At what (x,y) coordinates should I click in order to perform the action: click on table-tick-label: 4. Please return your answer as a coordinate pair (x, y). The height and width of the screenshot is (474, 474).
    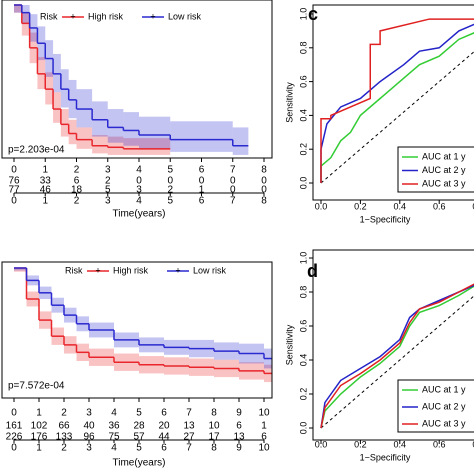
    Looking at the image, I should click on (139, 201).